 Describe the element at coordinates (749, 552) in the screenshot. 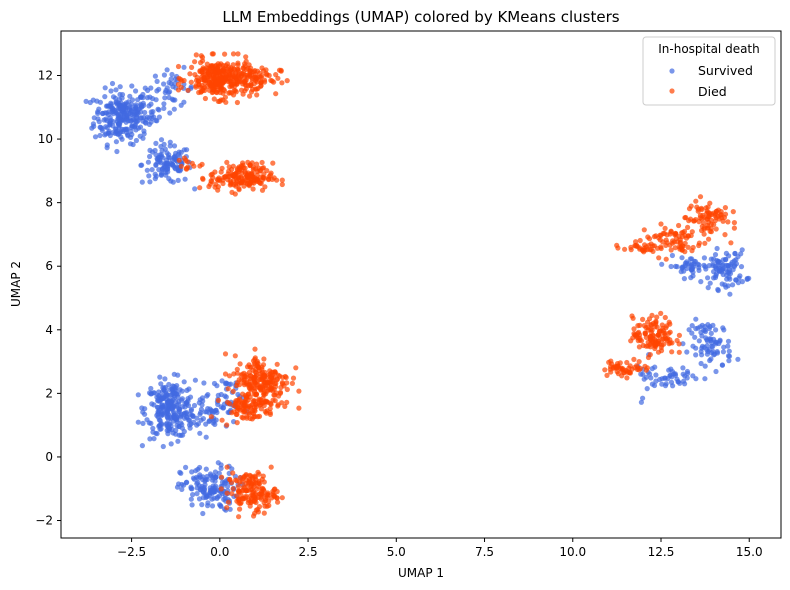

I see `x-tick-label: 15.0` at that location.